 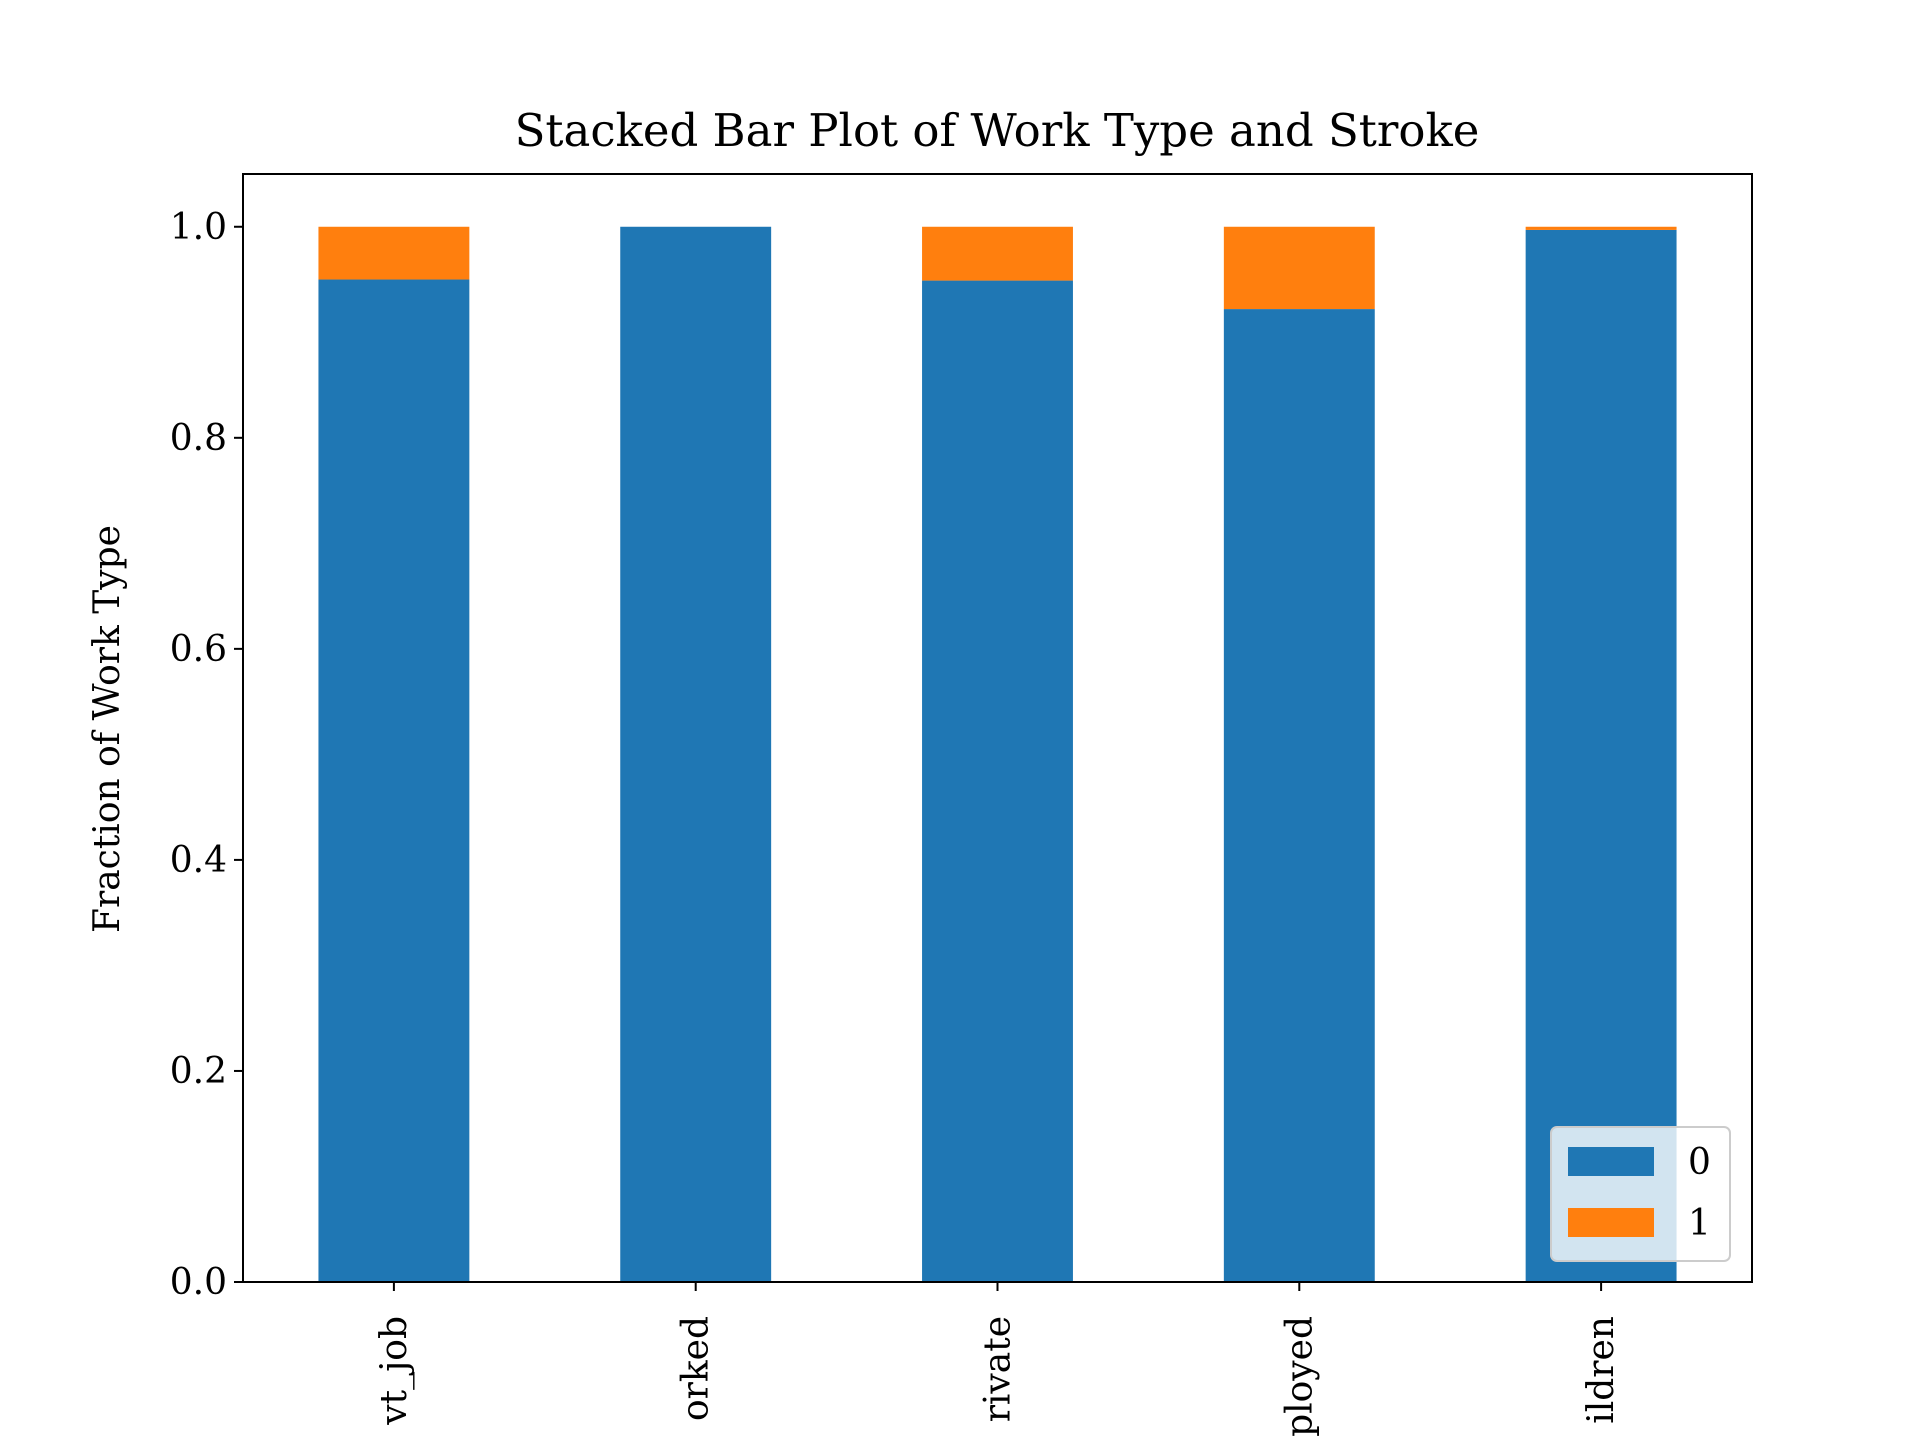 I want to click on x-tick-label: vt_job, so click(x=394, y=1371).